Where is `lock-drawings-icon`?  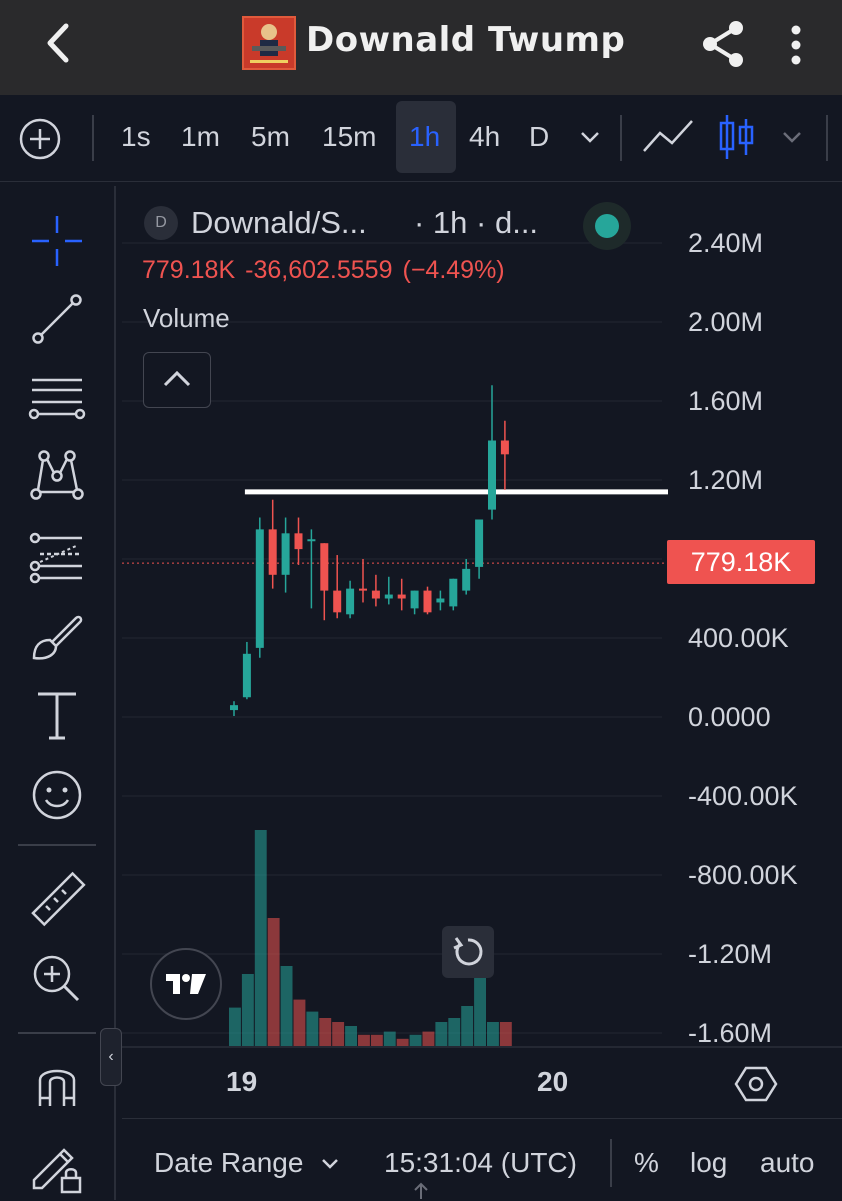
lock-drawings-icon is located at coordinates (57, 1165).